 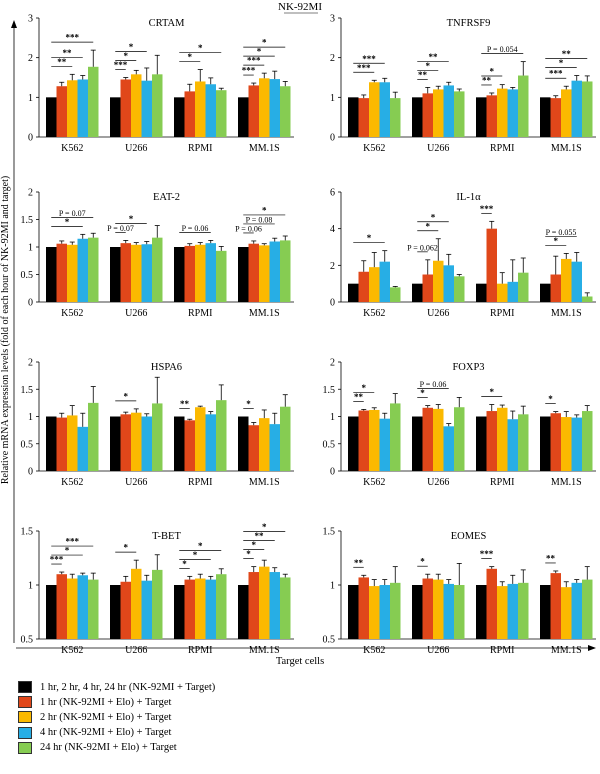 I want to click on y-axis-arrow-head, so click(x=14, y=24).